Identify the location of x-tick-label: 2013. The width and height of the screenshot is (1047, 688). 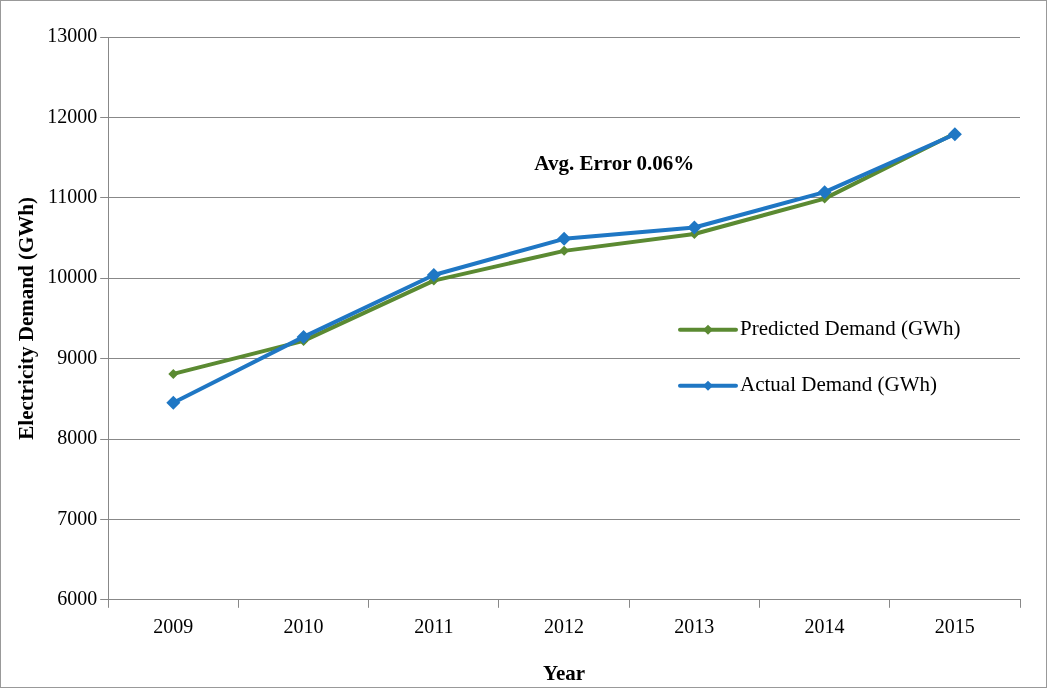
(694, 626).